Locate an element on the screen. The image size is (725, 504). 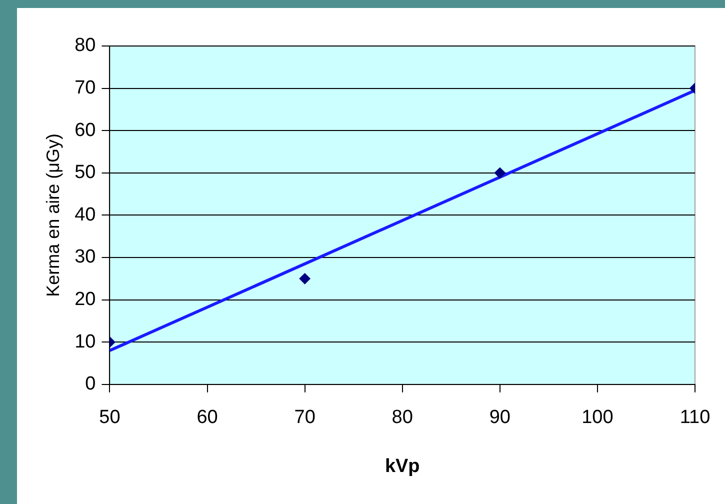
x-tick-label: 70 is located at coordinates (305, 417).